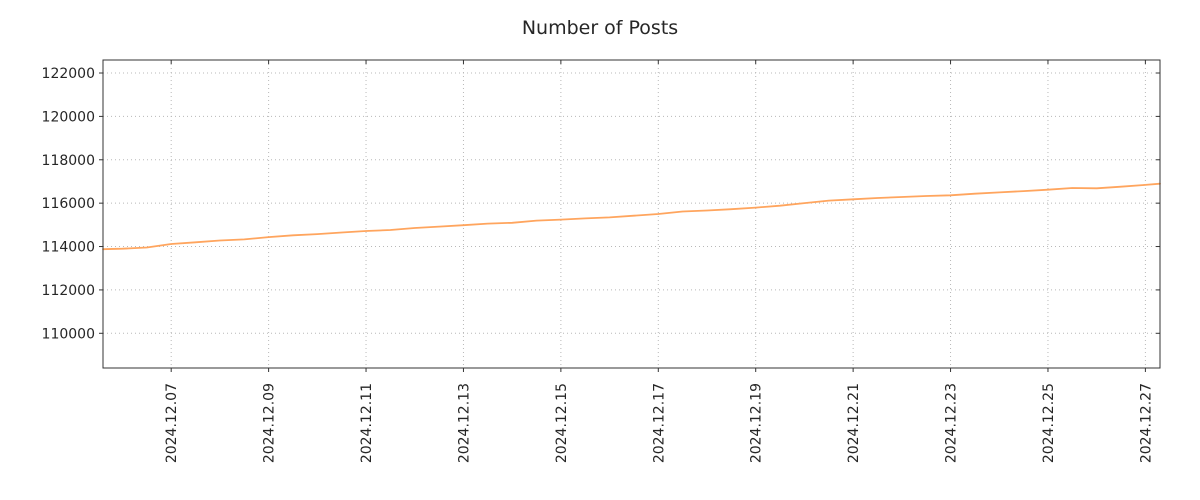 The width and height of the screenshot is (1200, 500). What do you see at coordinates (757, 423) in the screenshot?
I see `x-tick-label: 2024.12.19` at bounding box center [757, 423].